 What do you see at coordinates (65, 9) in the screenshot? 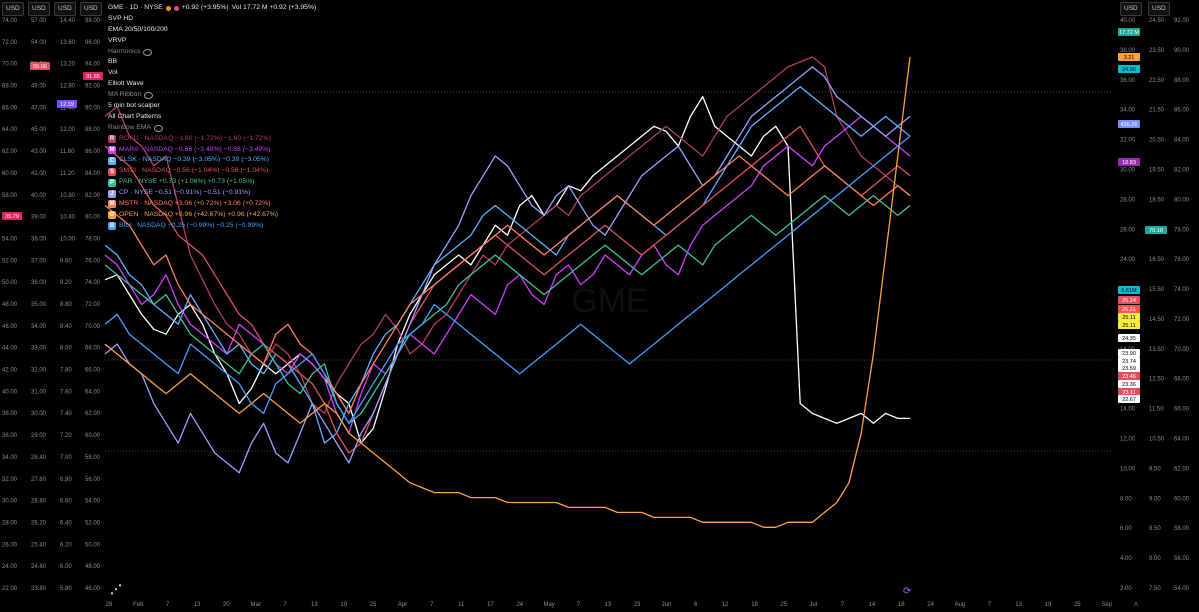
I see `currency-button-3: USD` at bounding box center [65, 9].